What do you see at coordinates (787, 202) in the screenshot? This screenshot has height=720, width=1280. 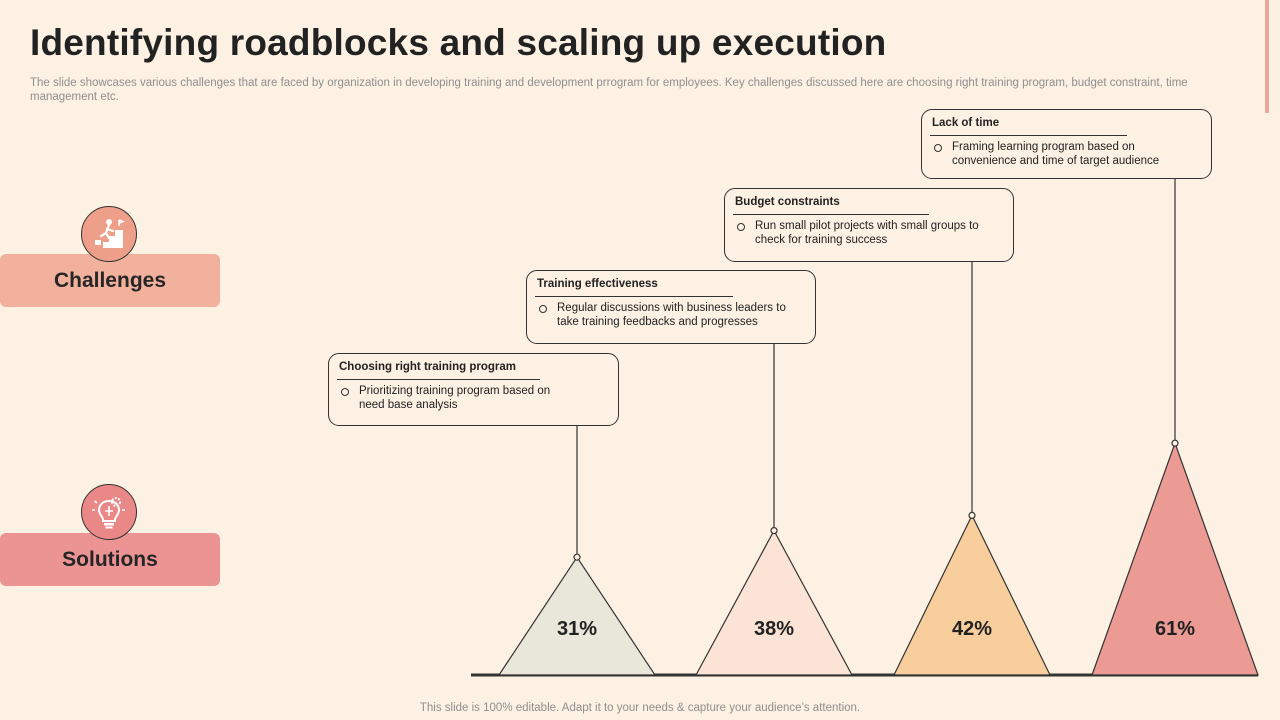 I see `callout-heading: Budget constraints` at bounding box center [787, 202].